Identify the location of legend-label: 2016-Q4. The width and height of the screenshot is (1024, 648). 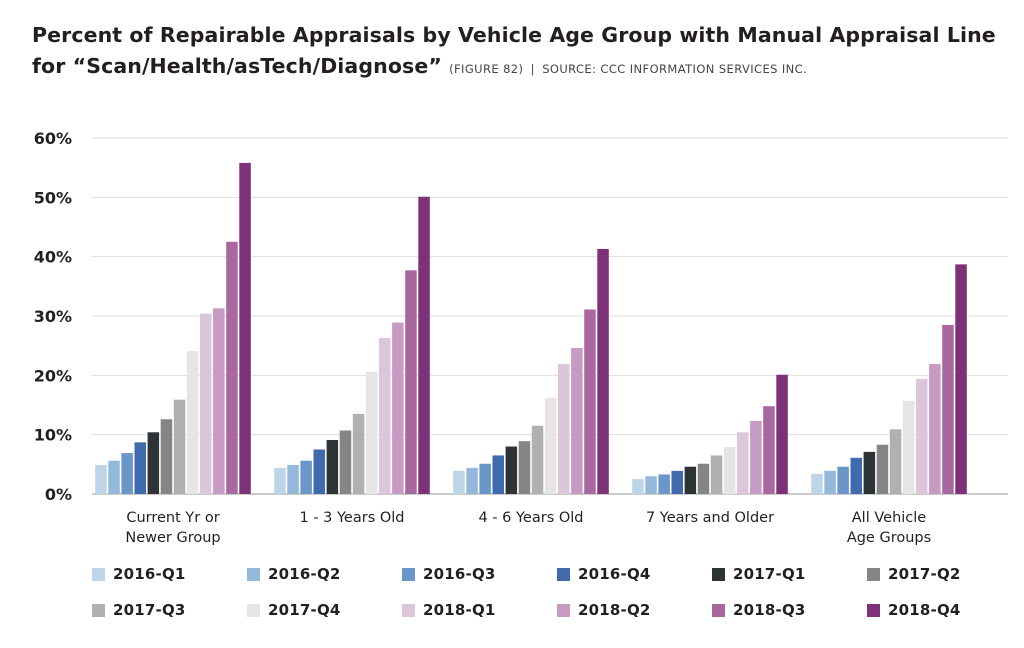
(614, 574).